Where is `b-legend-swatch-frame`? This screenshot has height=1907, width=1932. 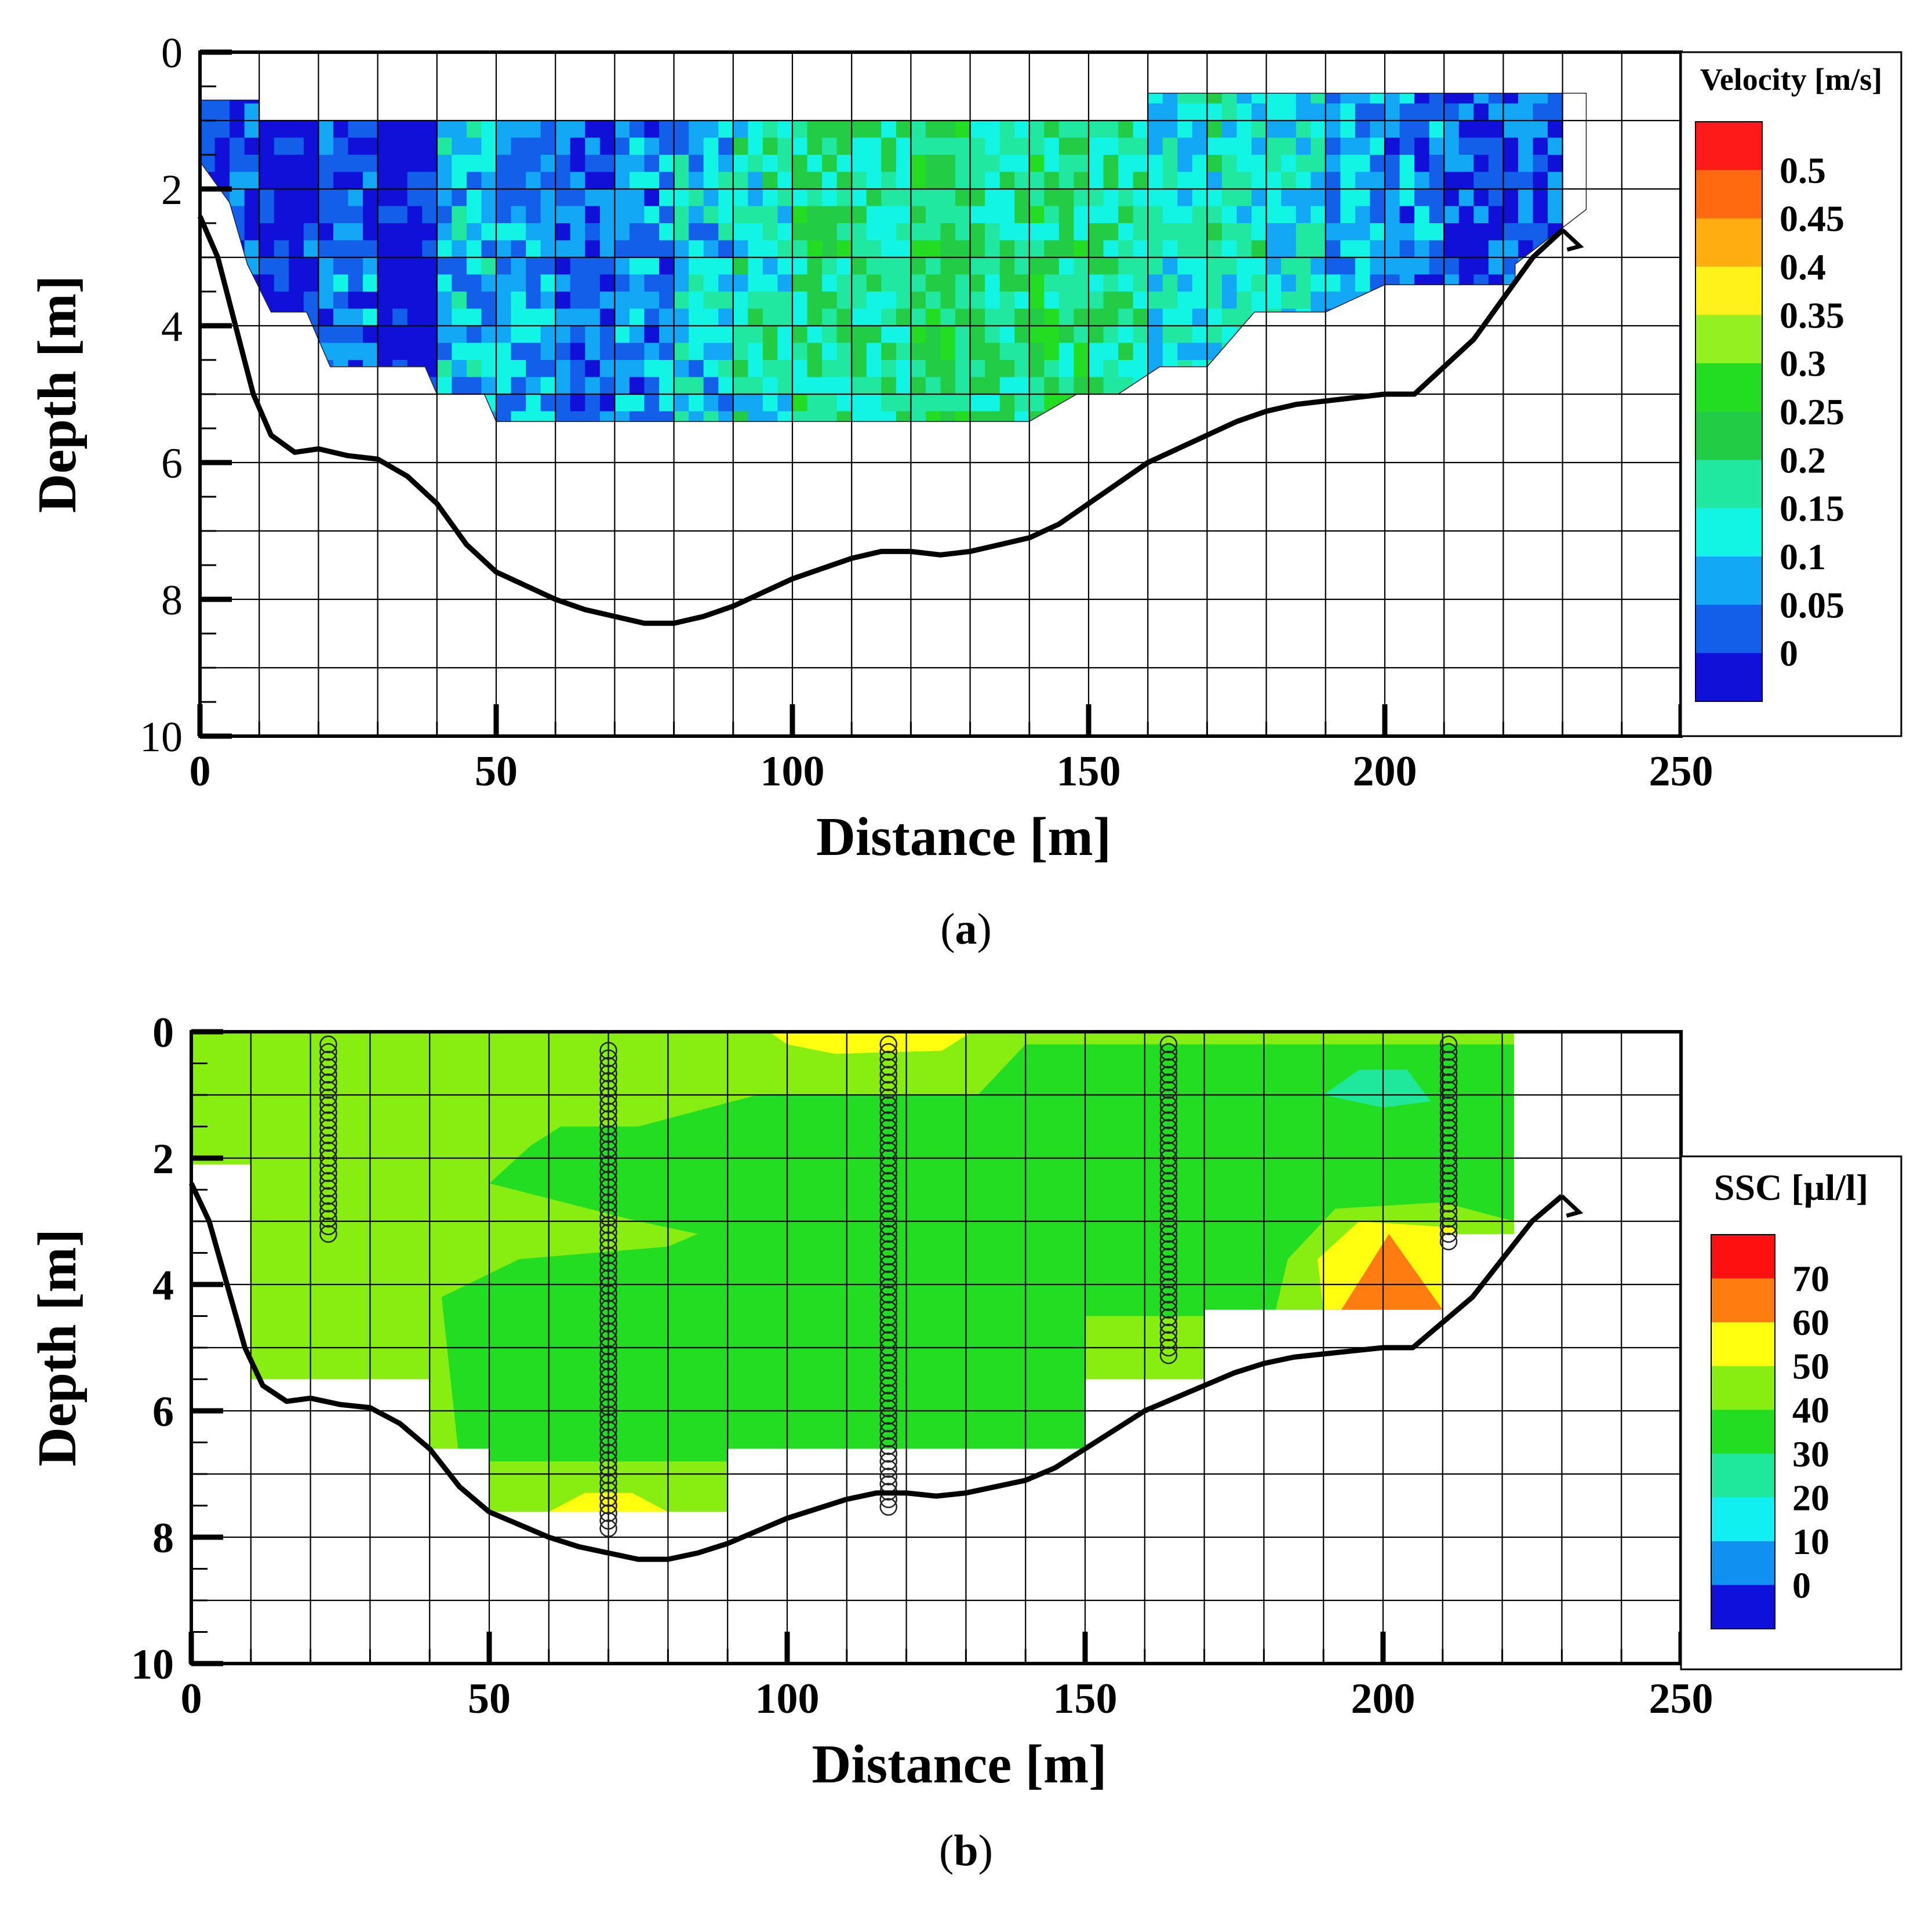 b-legend-swatch-frame is located at coordinates (1743, 1431).